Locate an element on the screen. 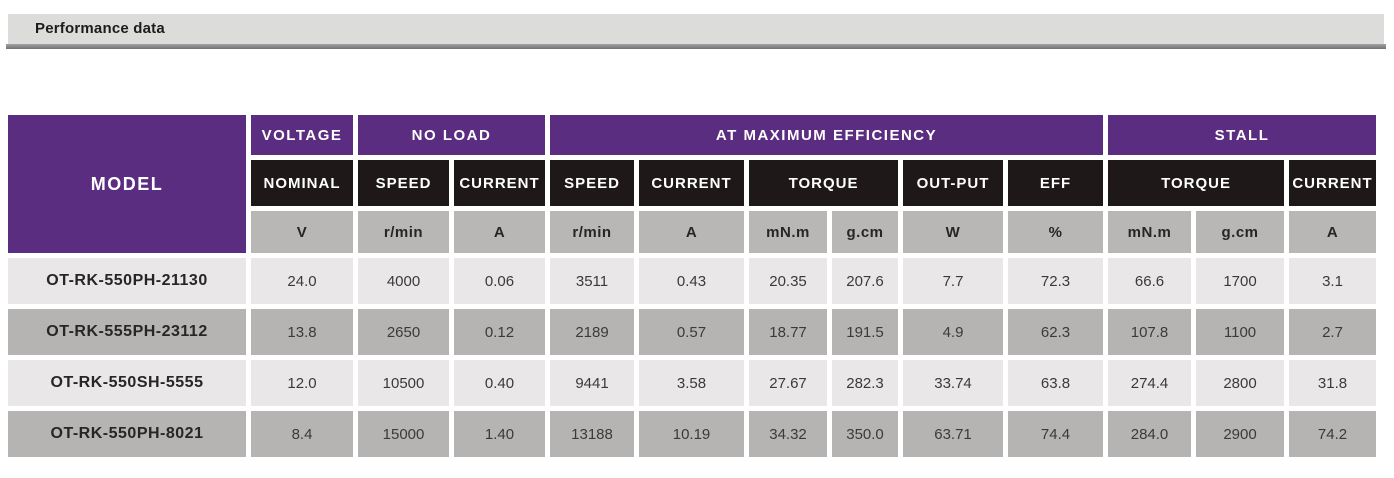  data-cell: 33.74 is located at coordinates (953, 383).